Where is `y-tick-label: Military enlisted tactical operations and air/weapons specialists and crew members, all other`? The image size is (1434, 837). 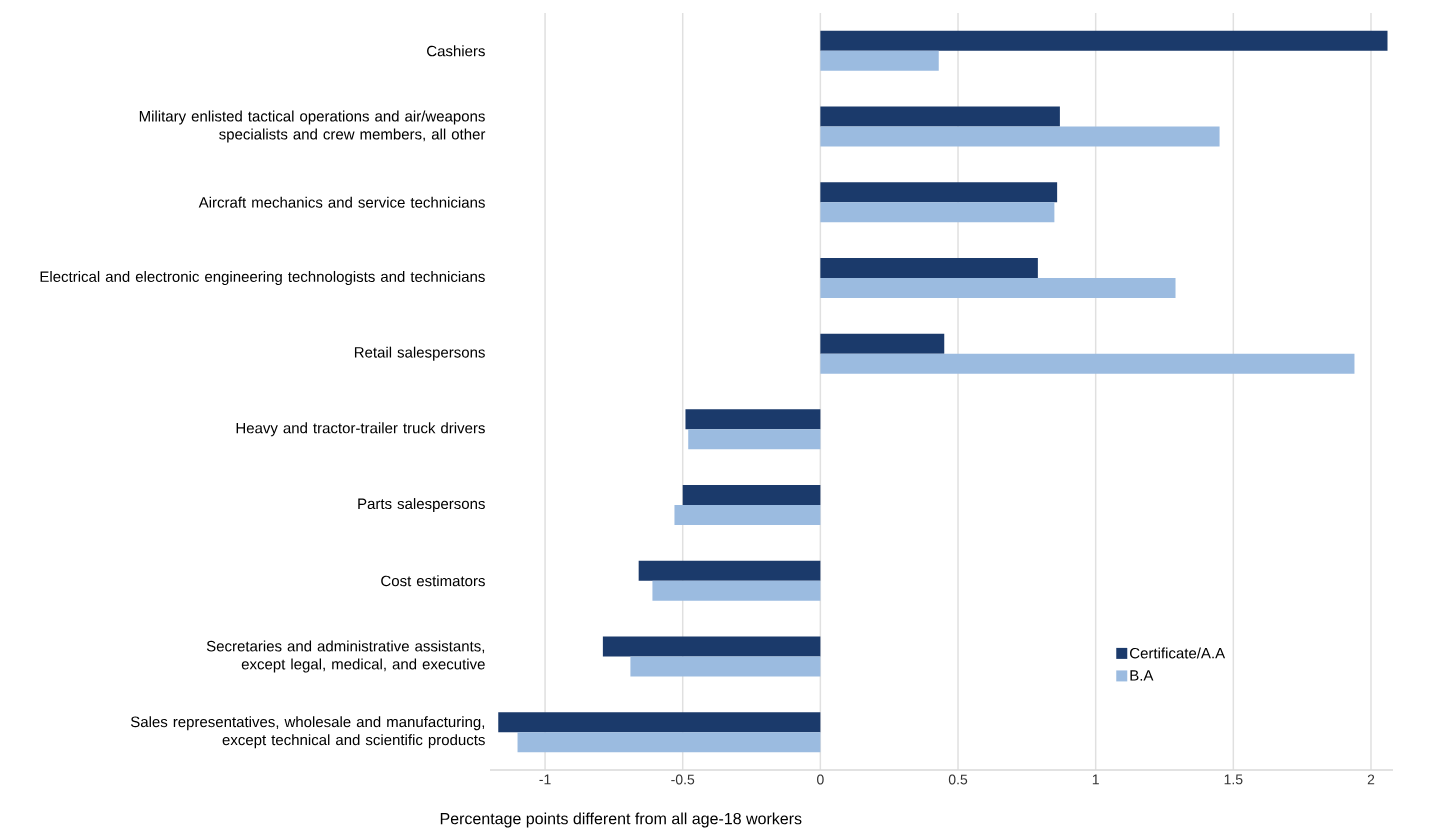 y-tick-label: Military enlisted tactical operations and air/weapons specialists and crew members, all other is located at coordinates (312, 126).